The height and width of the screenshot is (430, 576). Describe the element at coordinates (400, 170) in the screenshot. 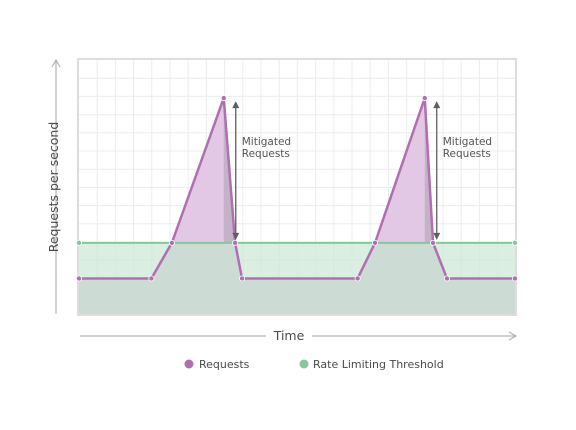

I see `mitigated-area` at that location.